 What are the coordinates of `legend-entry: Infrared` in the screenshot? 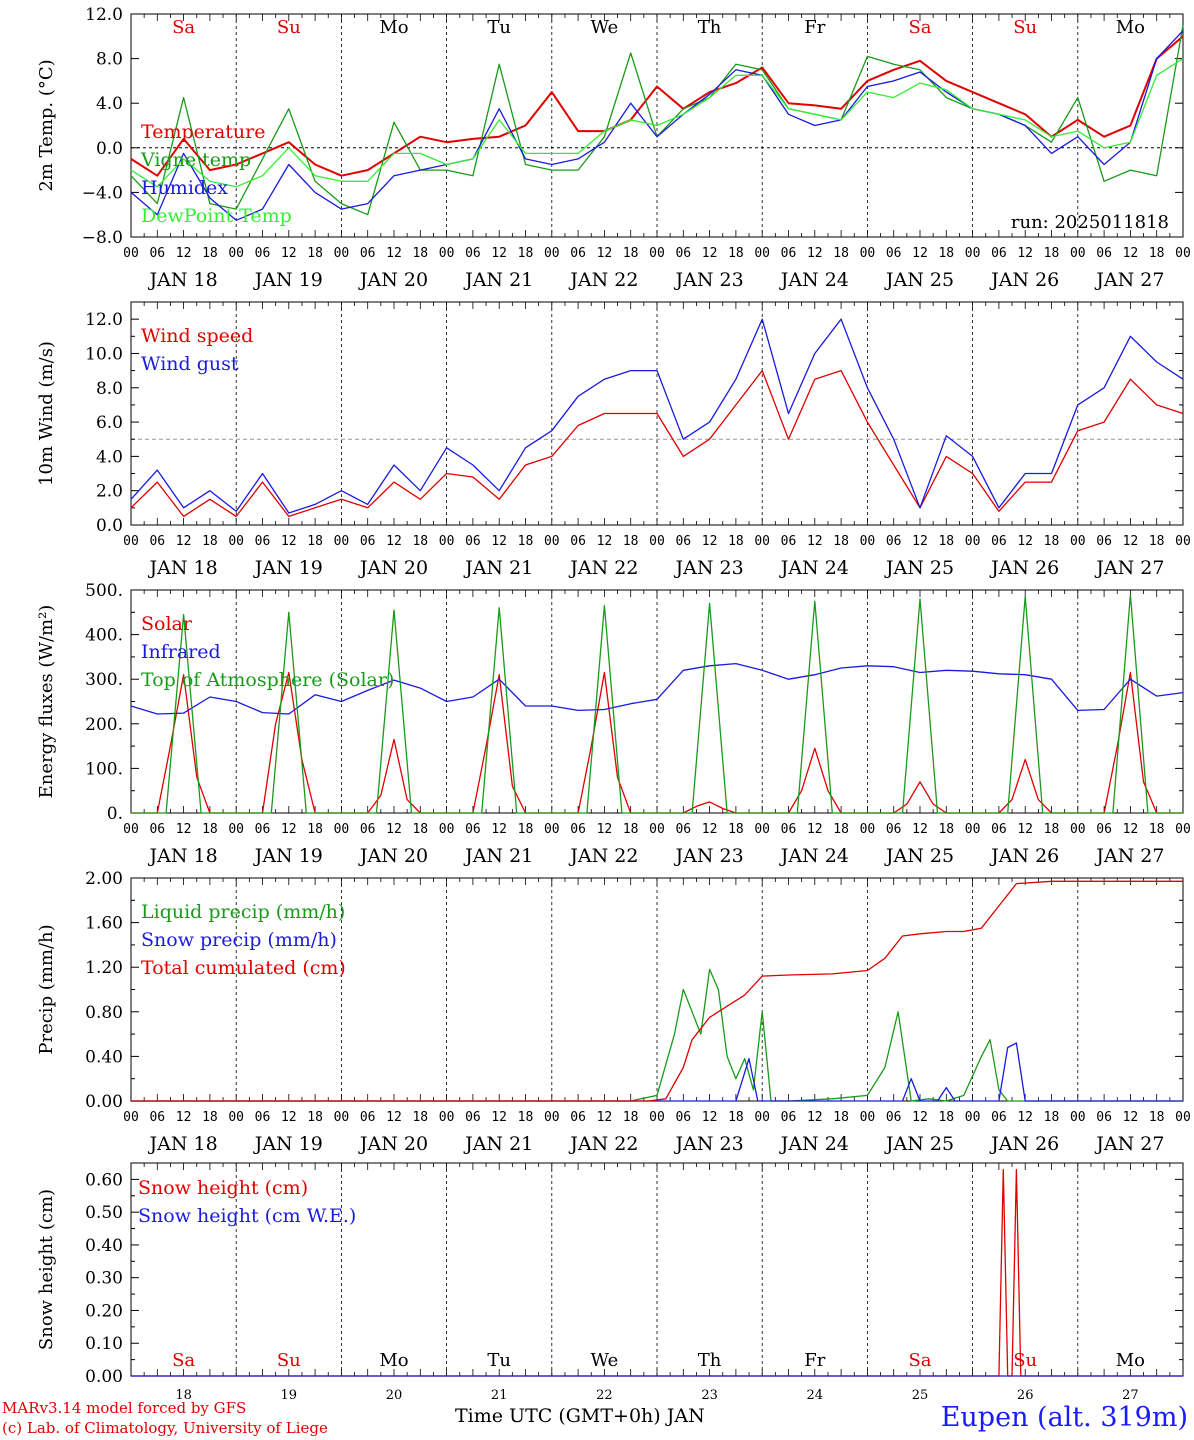 It's located at (181, 652).